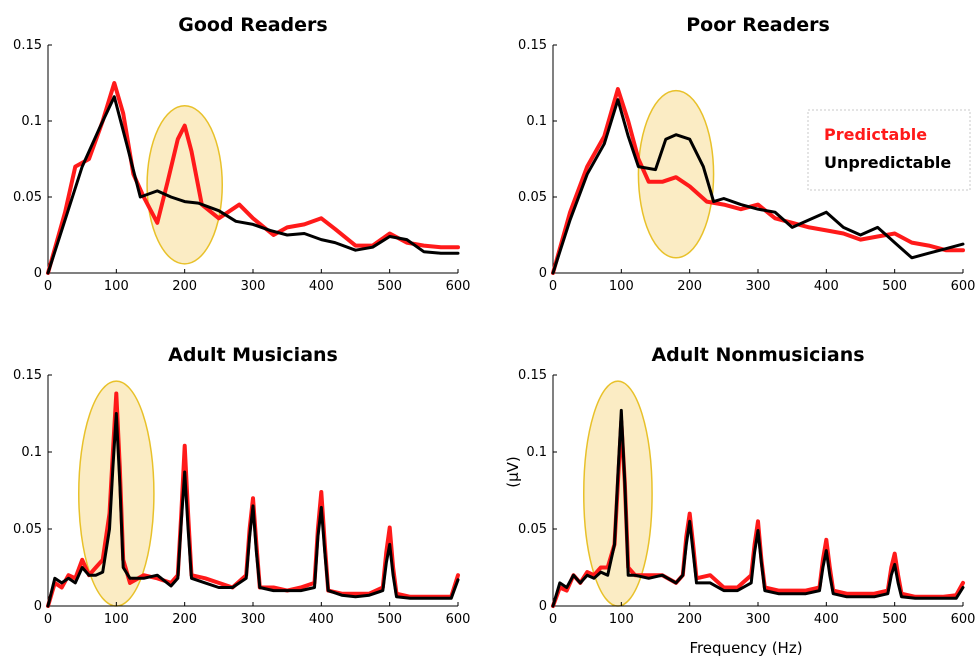 This screenshot has width=977, height=660. Describe the element at coordinates (887, 162) in the screenshot. I see `legend-label-unpredictable: Unpredictable` at that location.